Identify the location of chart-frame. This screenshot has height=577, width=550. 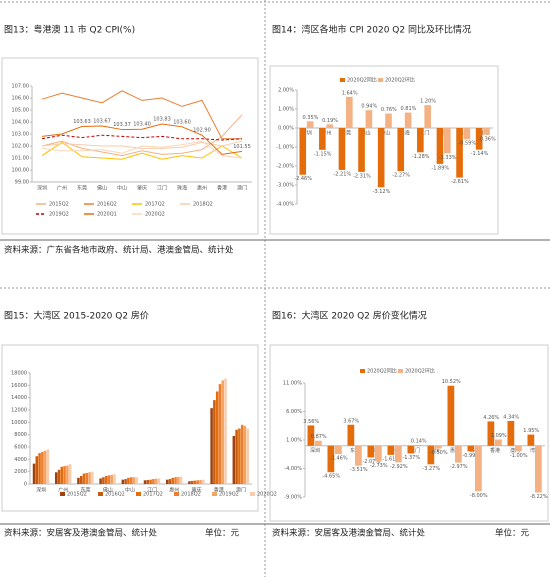
(130, 428).